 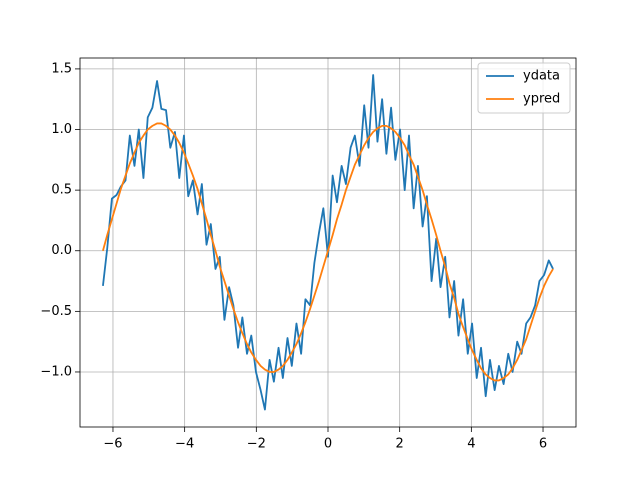 What do you see at coordinates (328, 444) in the screenshot?
I see `x-tick-label: 0` at bounding box center [328, 444].